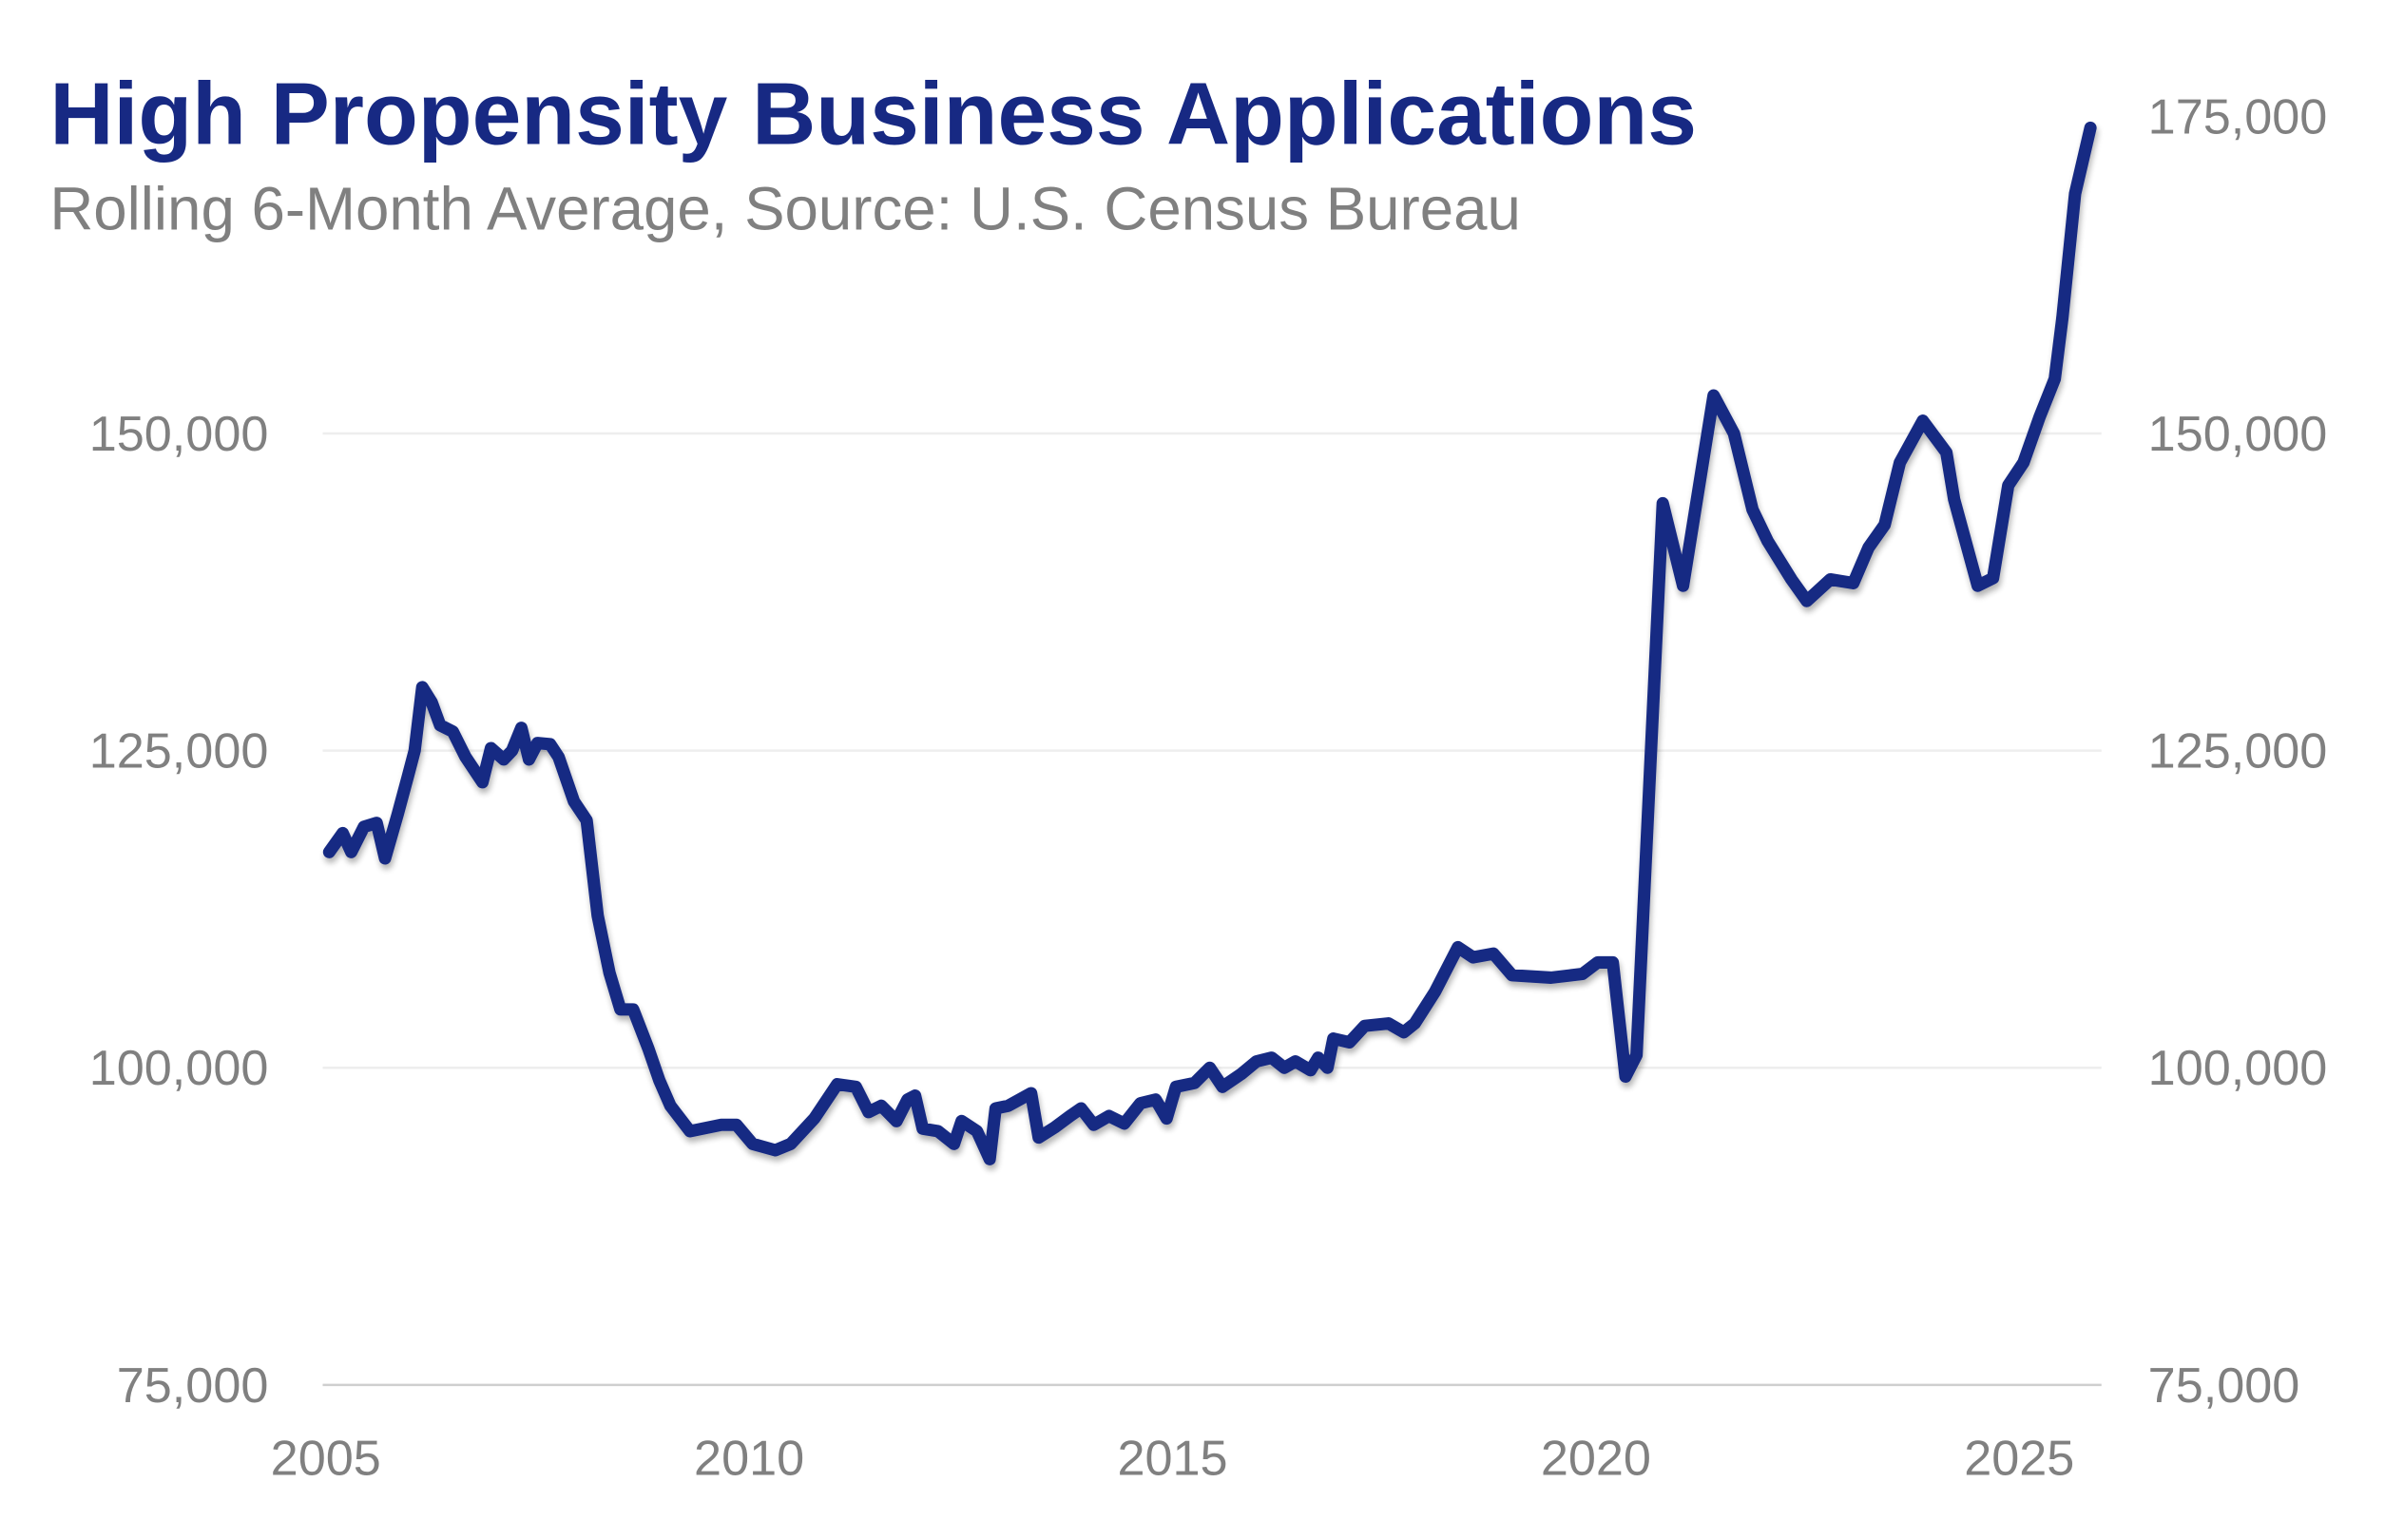  What do you see at coordinates (2224, 1386) in the screenshot?
I see `right-y-tick-label: 75,000` at bounding box center [2224, 1386].